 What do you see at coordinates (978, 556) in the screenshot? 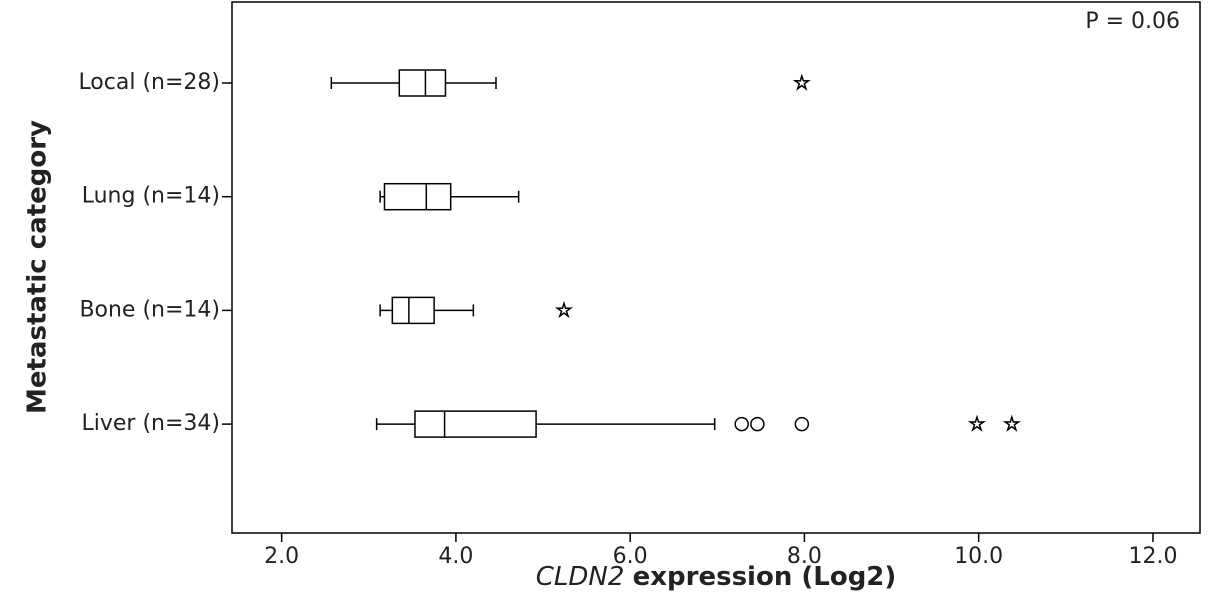
I see `x-tick-label: 10.0` at bounding box center [978, 556].